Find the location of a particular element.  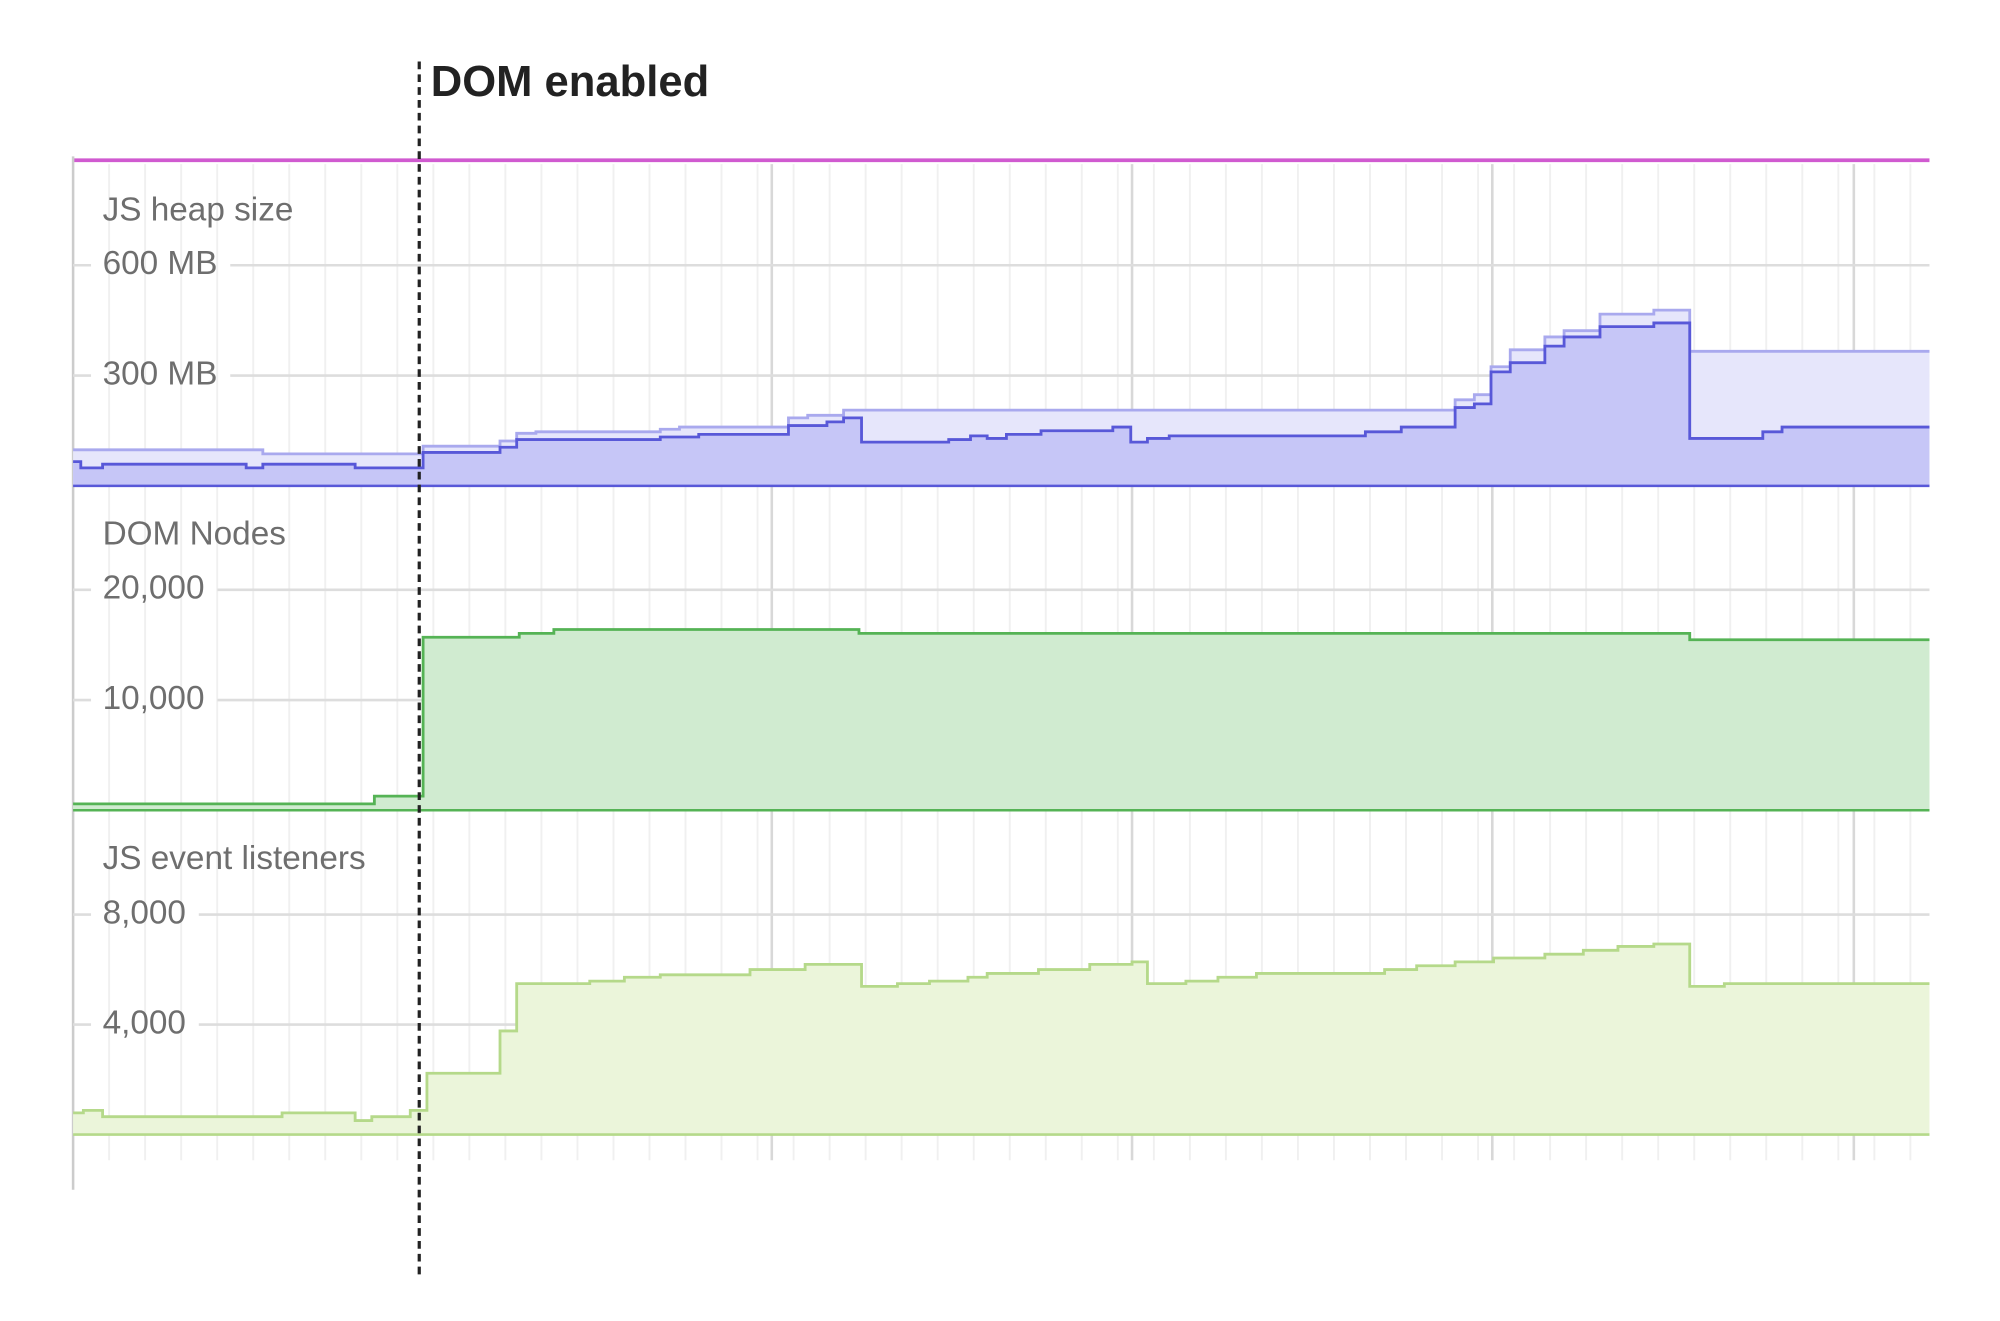

y-tick-label: 4,000 is located at coordinates (144, 1022).